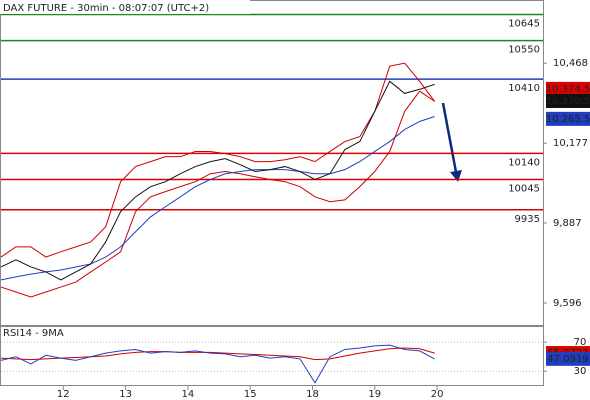 This screenshot has height=400, width=590. I want to click on rsi-title: RSI14 - 9MA, so click(33, 333).